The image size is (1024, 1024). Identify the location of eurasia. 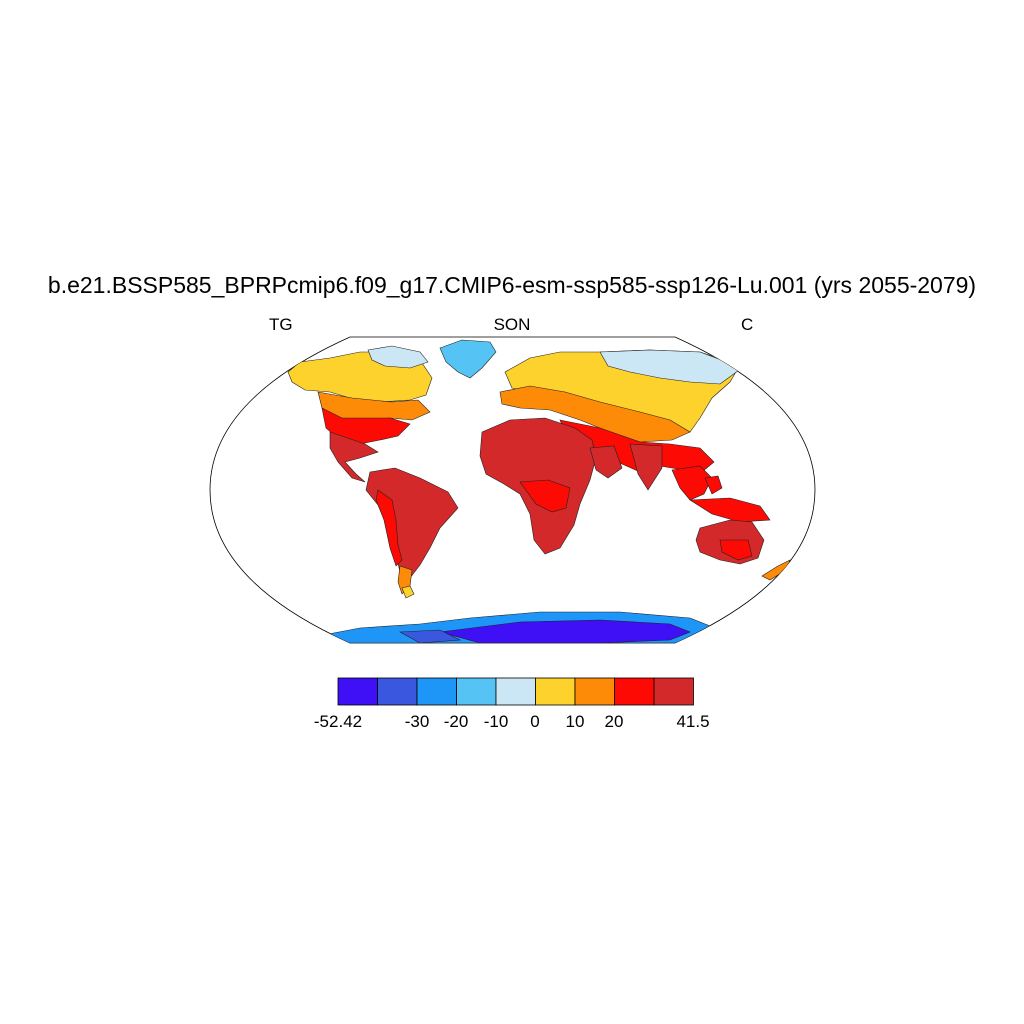
(621, 411).